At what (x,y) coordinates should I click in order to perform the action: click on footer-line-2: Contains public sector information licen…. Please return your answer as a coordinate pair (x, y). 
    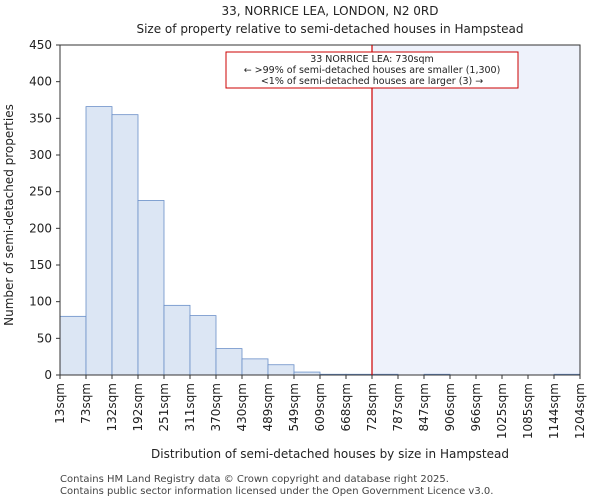
    Looking at the image, I should click on (276, 491).